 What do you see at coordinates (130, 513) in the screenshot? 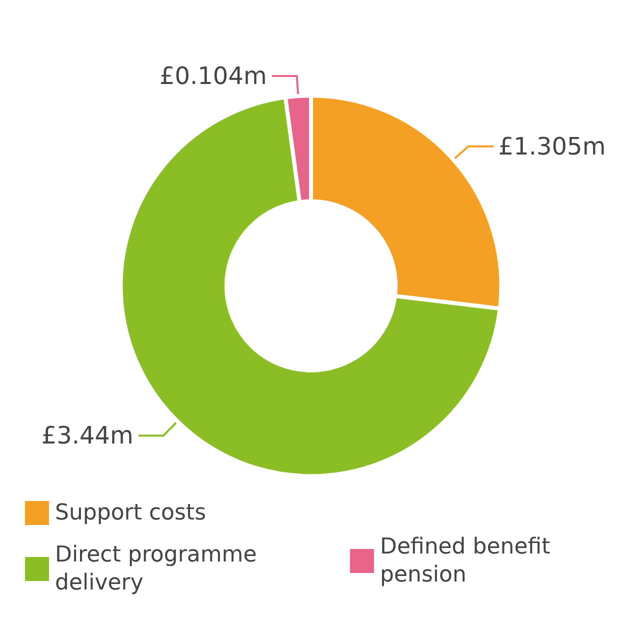
I see `legend-label: Support costs` at bounding box center [130, 513].